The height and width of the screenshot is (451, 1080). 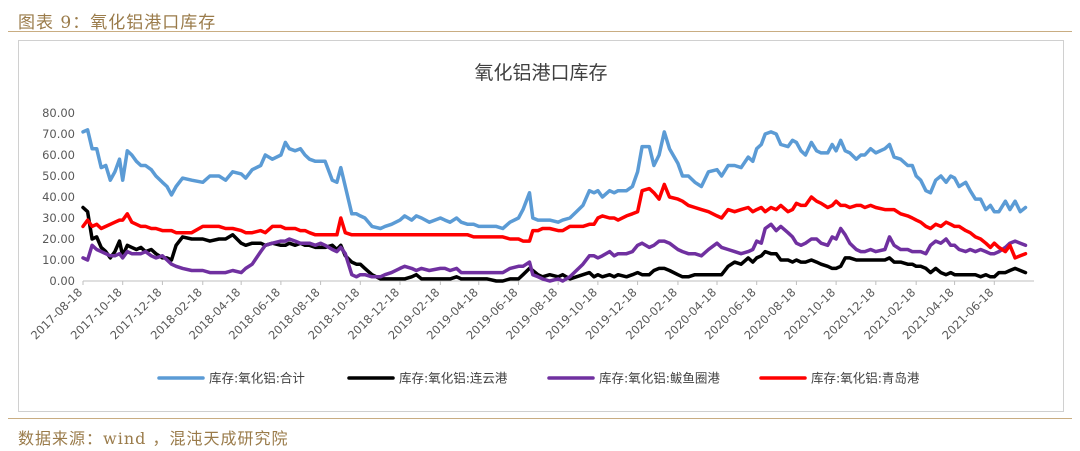 What do you see at coordinates (58, 134) in the screenshot?
I see `y-tick-label: 70.00` at bounding box center [58, 134].